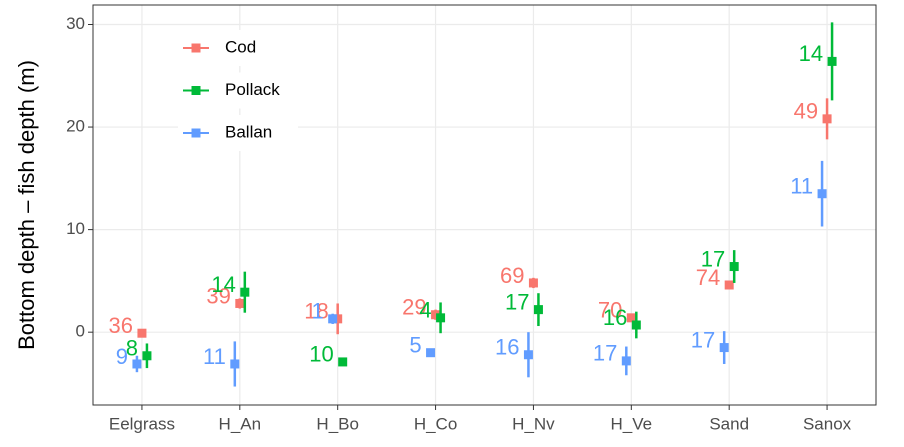  Describe the element at coordinates (610, 310) in the screenshot. I see `count-label: 70` at that location.